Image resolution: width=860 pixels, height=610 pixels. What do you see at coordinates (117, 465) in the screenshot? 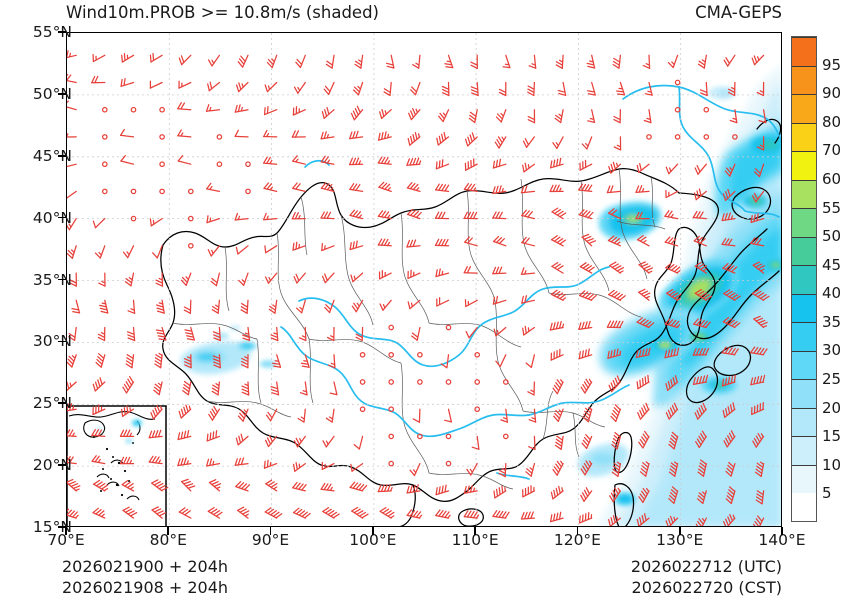
I see `south-china-sea-inset` at bounding box center [117, 465].